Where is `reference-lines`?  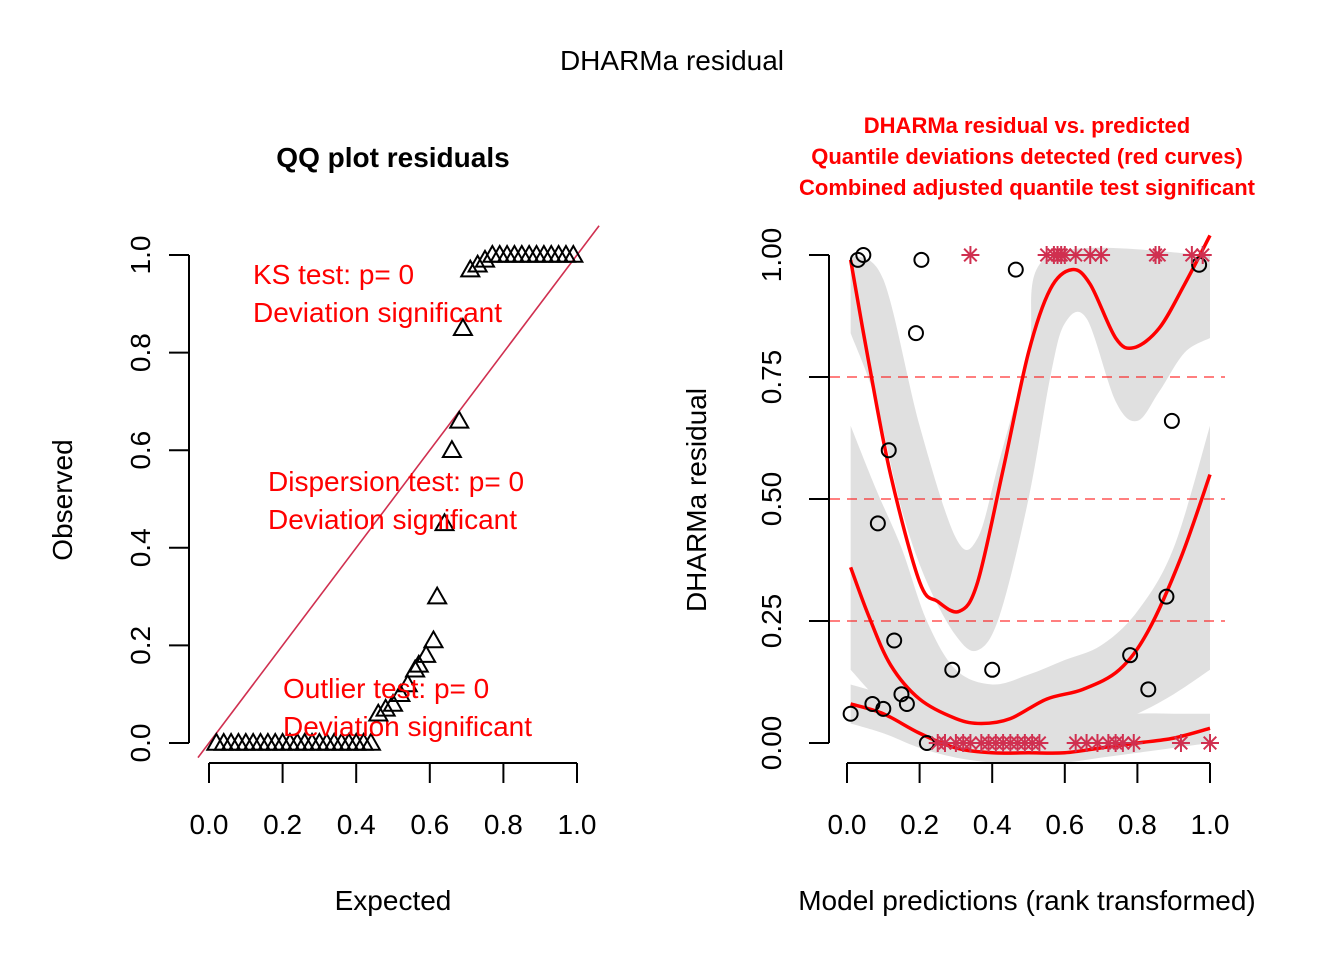
reference-lines is located at coordinates (1027, 499).